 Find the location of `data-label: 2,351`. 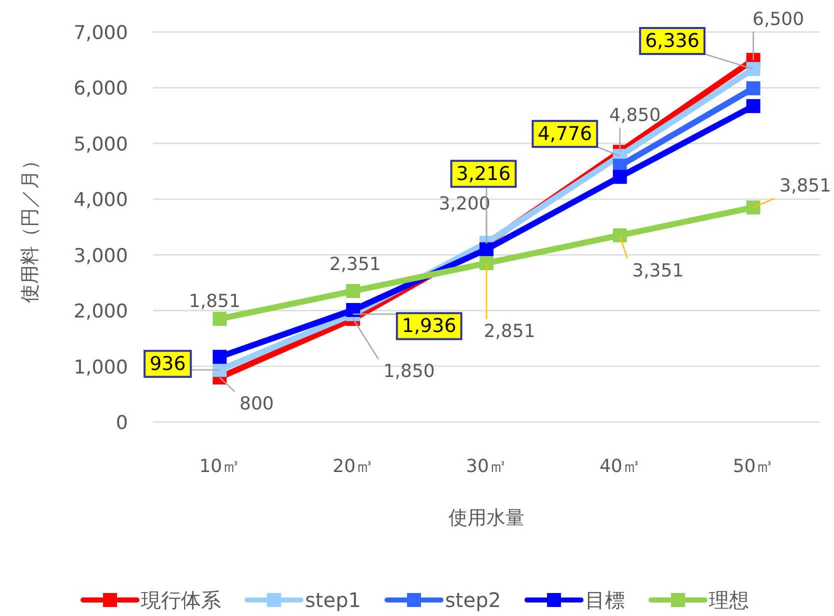

data-label: 2,351 is located at coordinates (355, 265).